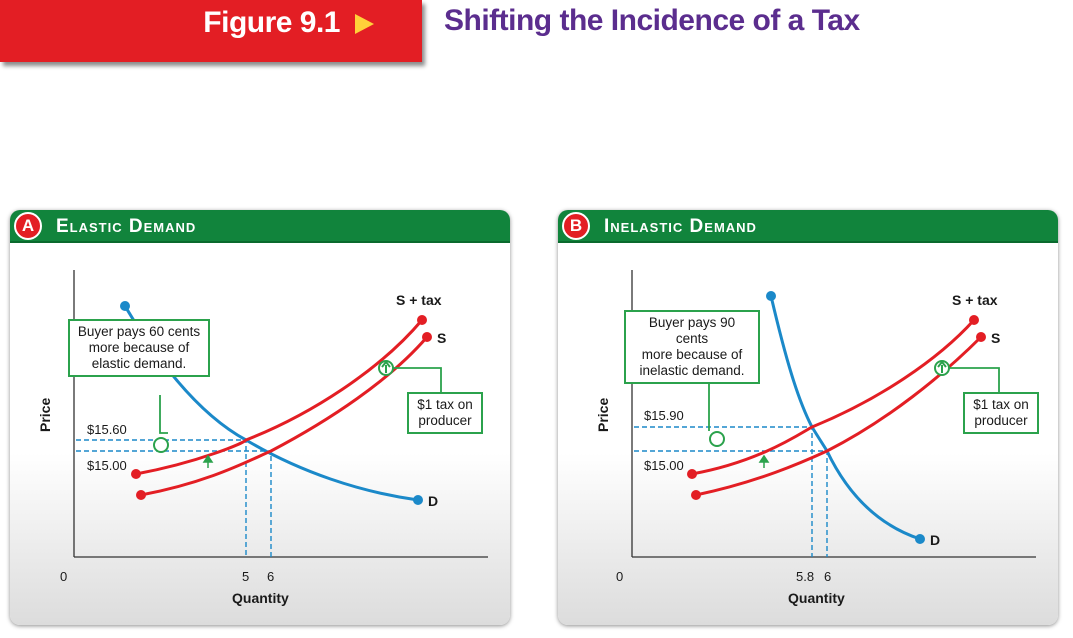 The height and width of the screenshot is (638, 1073). What do you see at coordinates (680, 226) in the screenshot?
I see `panel-title: Inelastic Demand` at bounding box center [680, 226].